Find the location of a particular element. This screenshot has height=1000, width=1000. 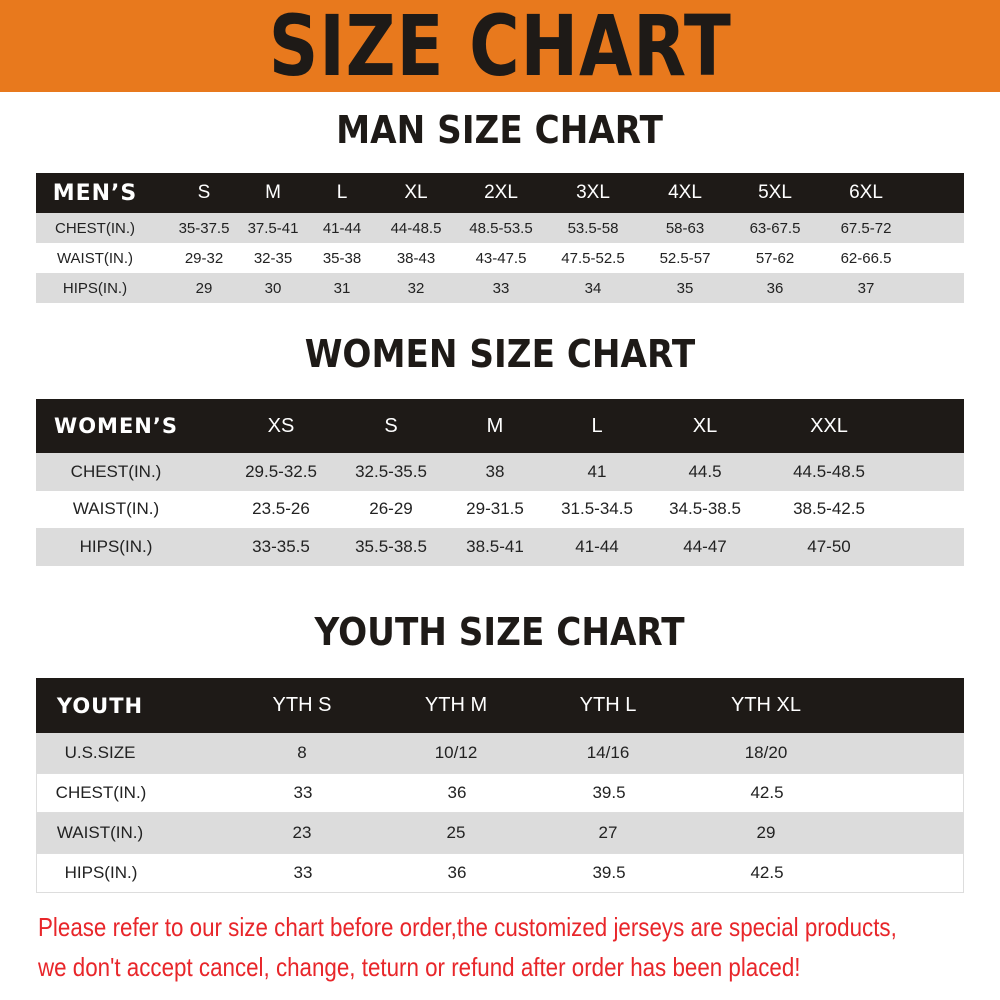

women-section-title: WOMEN SIZE CHART is located at coordinates (500, 354).